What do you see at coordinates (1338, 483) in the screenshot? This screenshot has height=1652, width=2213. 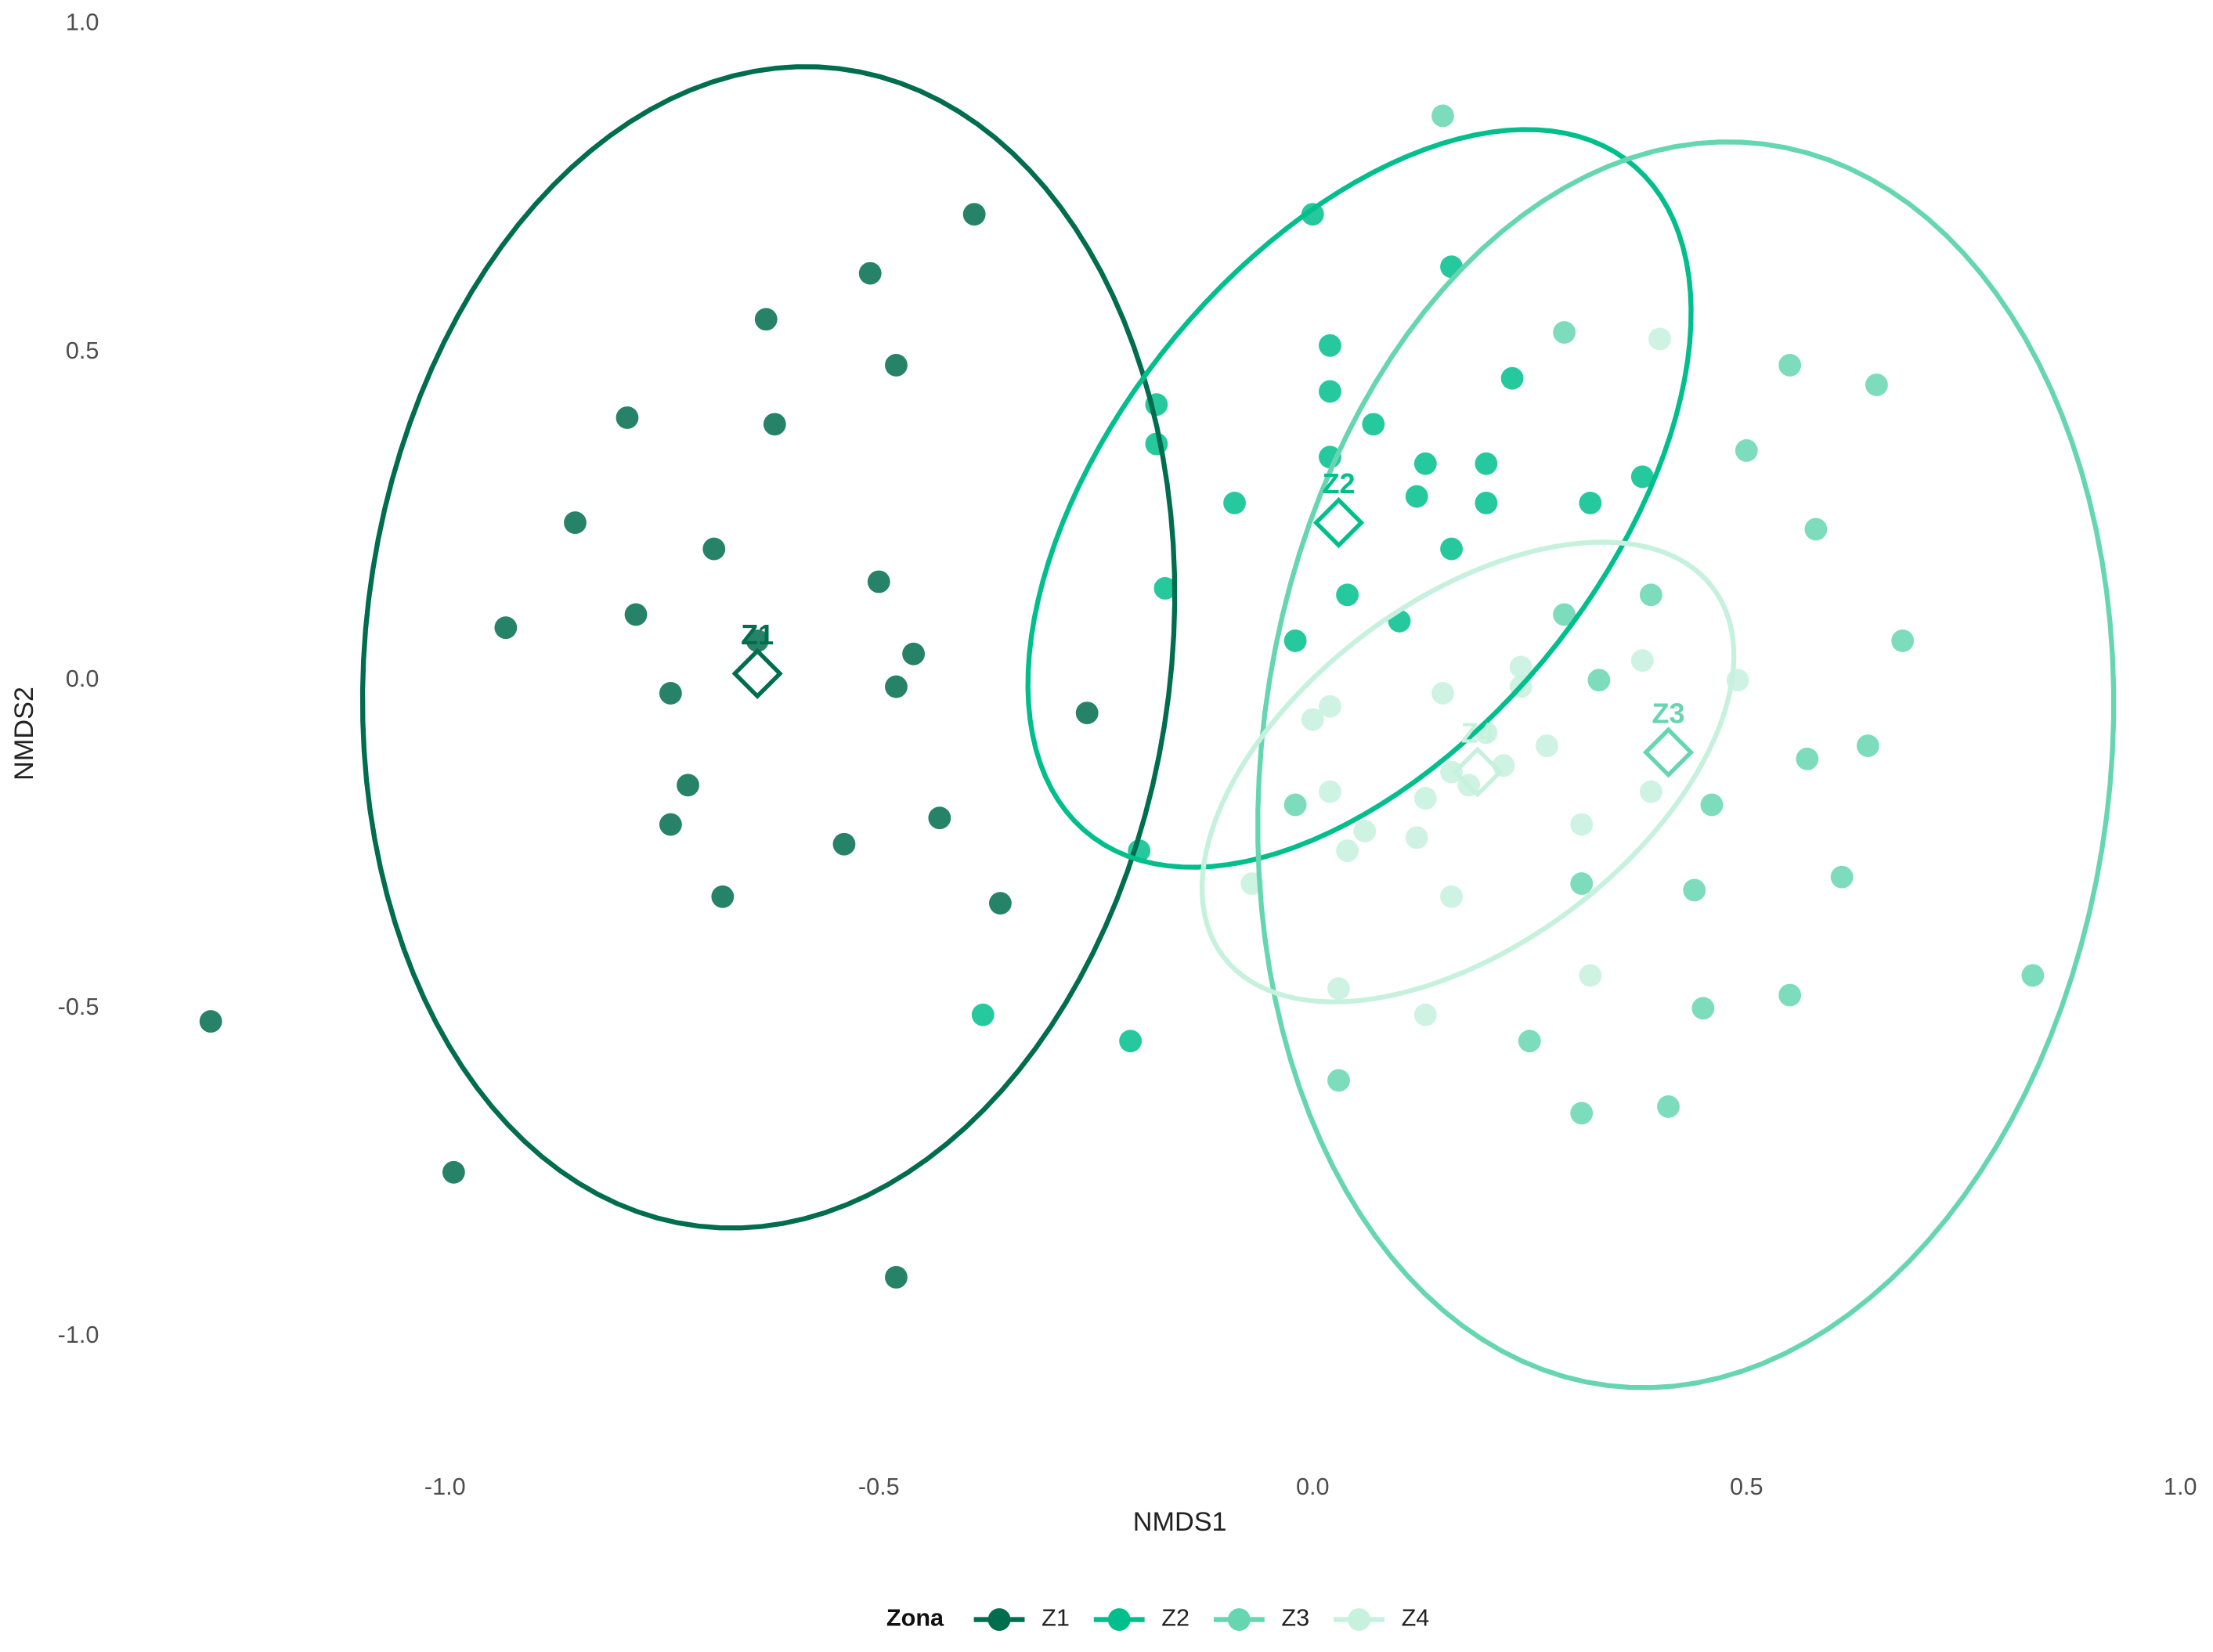 I see `centroid-label: Z2` at bounding box center [1338, 483].